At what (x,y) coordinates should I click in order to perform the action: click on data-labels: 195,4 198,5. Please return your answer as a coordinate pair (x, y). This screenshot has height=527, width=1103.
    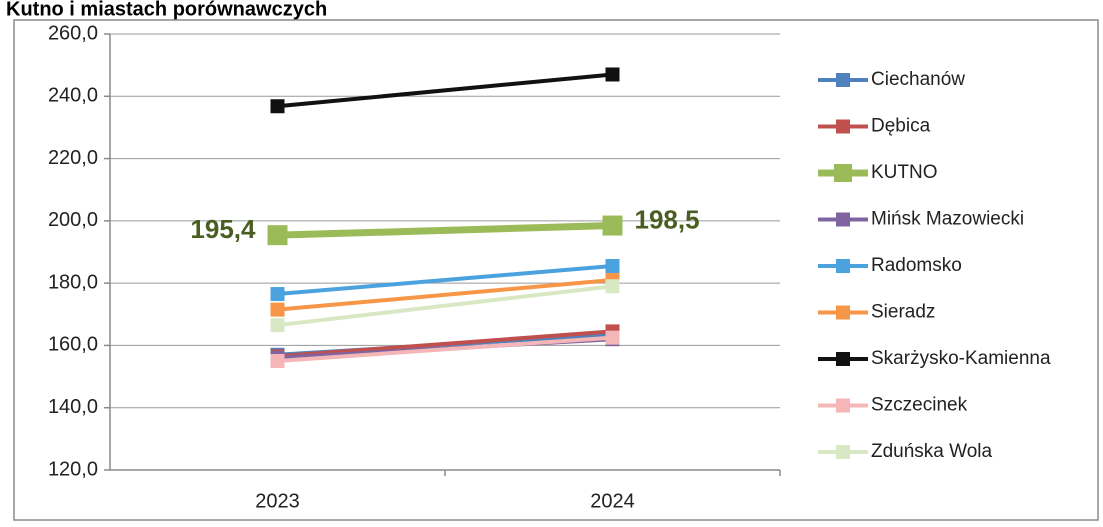
    Looking at the image, I should click on (444, 224).